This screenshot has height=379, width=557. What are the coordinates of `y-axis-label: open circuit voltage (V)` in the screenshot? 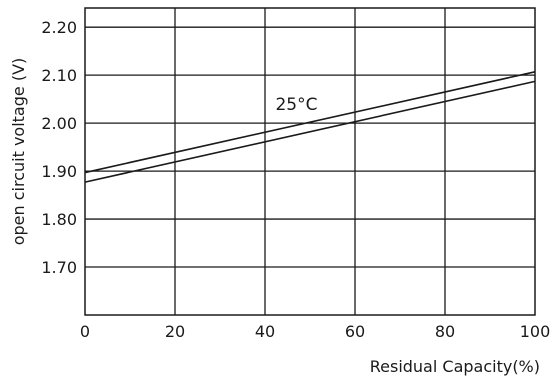 It's located at (18, 152).